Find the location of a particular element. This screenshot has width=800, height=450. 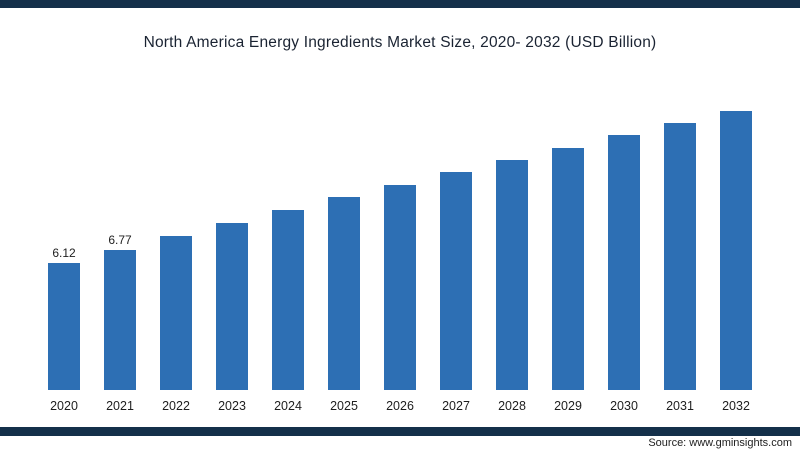

bar-2029 is located at coordinates (568, 269).